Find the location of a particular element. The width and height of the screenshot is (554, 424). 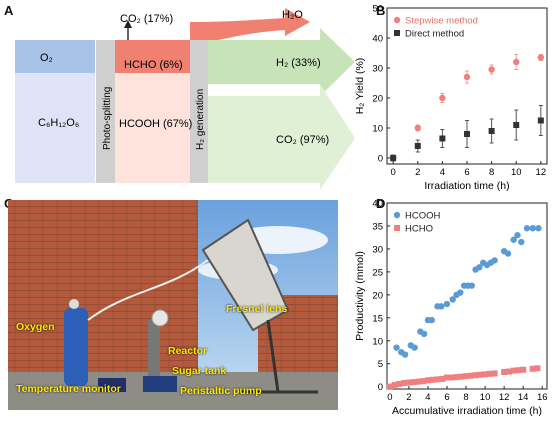

x-axis-label: Irradiation time (h) is located at coordinates (466, 186).